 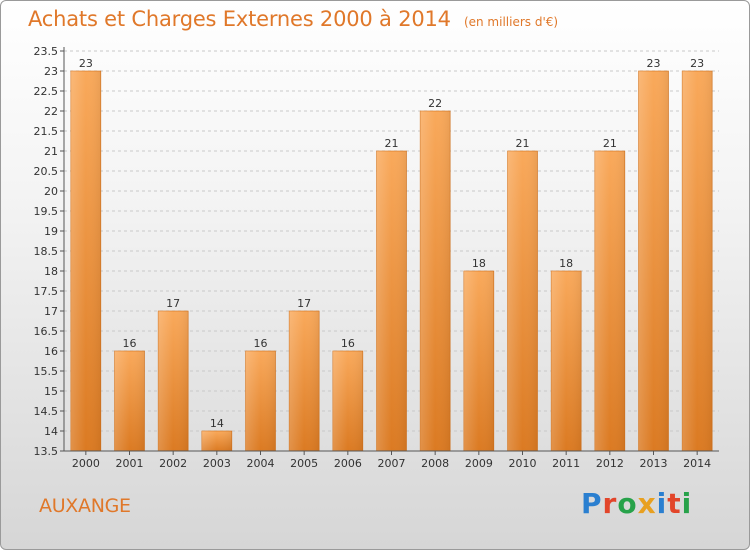 I want to click on chart-subtitle: (en milliers d'€), so click(x=511, y=22).